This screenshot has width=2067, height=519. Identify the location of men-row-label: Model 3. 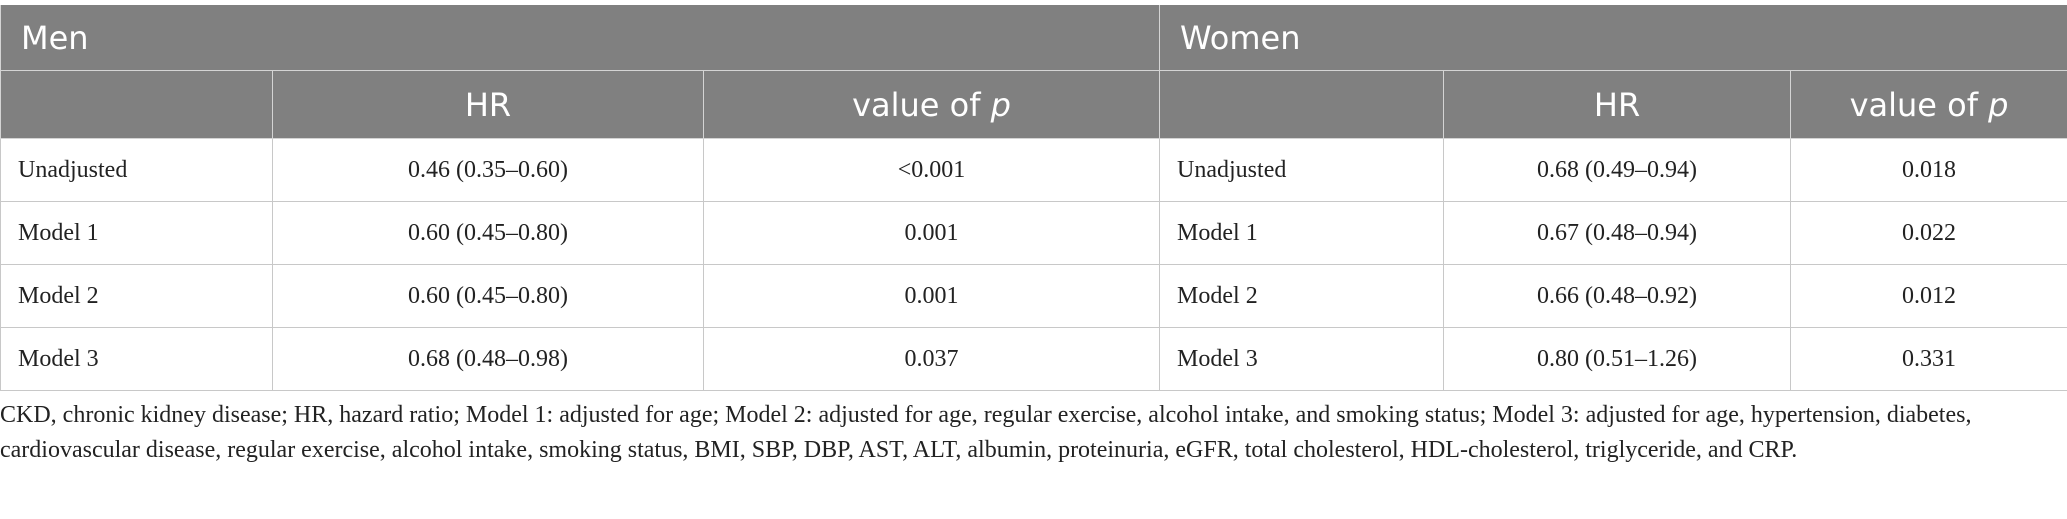
(136, 359).